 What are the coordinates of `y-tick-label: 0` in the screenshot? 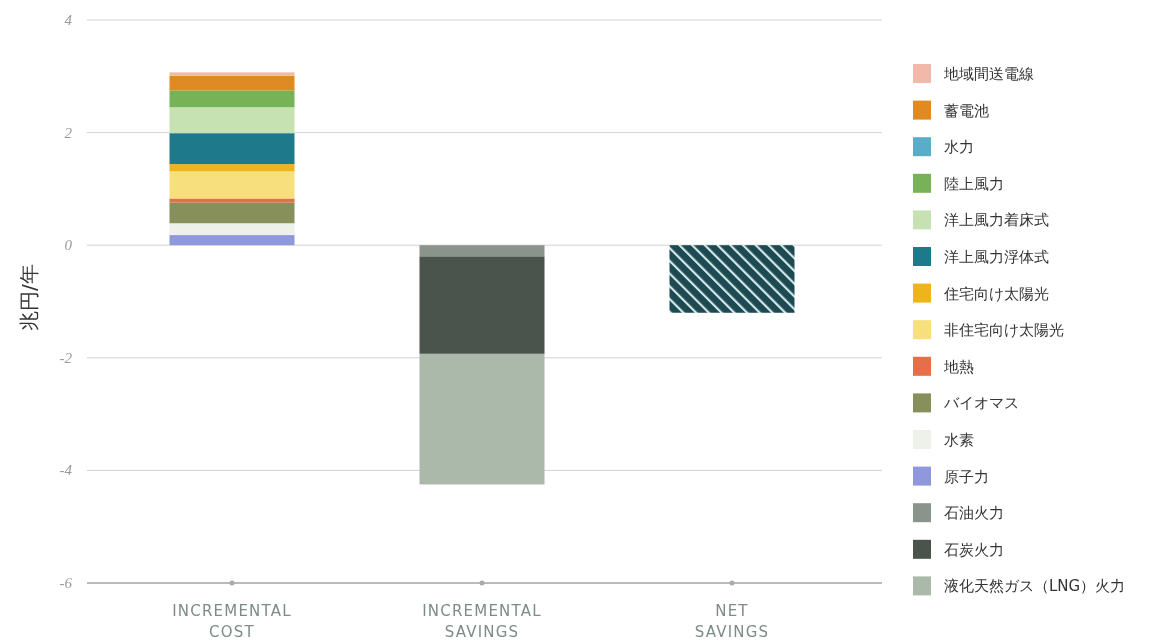 It's located at (68, 245).